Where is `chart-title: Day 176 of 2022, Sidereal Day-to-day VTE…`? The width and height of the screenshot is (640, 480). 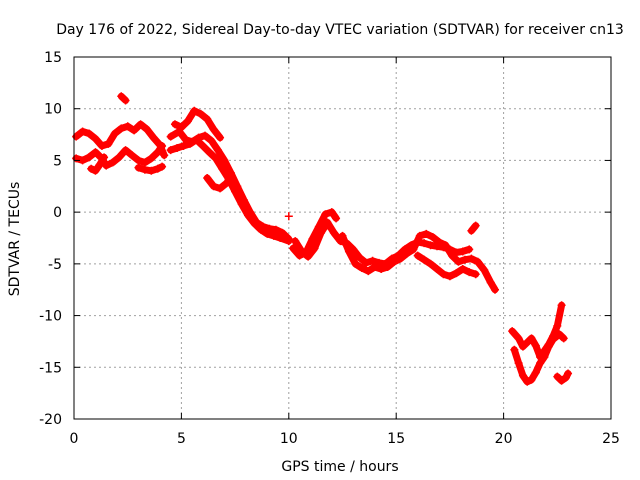 chart-title: Day 176 of 2022, Sidereal Day-to-day VTE… is located at coordinates (340, 30).